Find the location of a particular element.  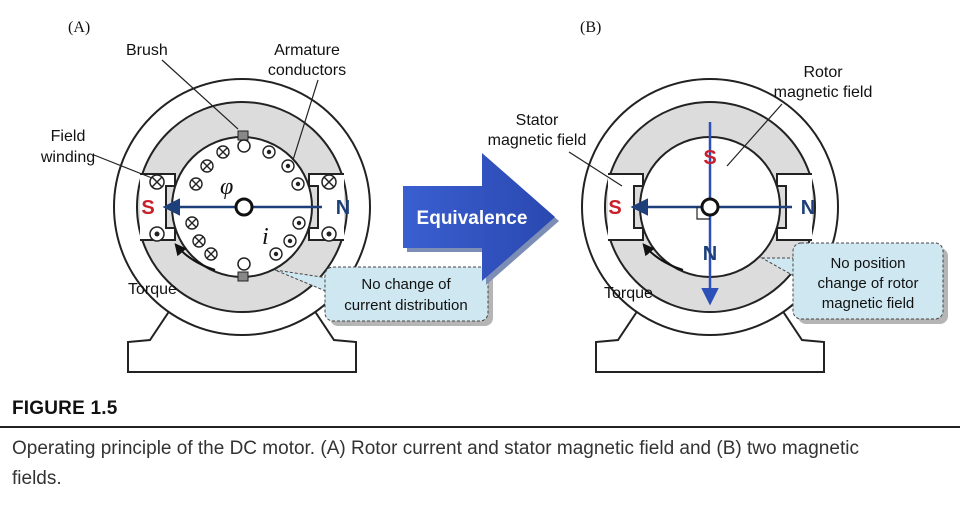

stator-label-1: Stator is located at coordinates (537, 120).